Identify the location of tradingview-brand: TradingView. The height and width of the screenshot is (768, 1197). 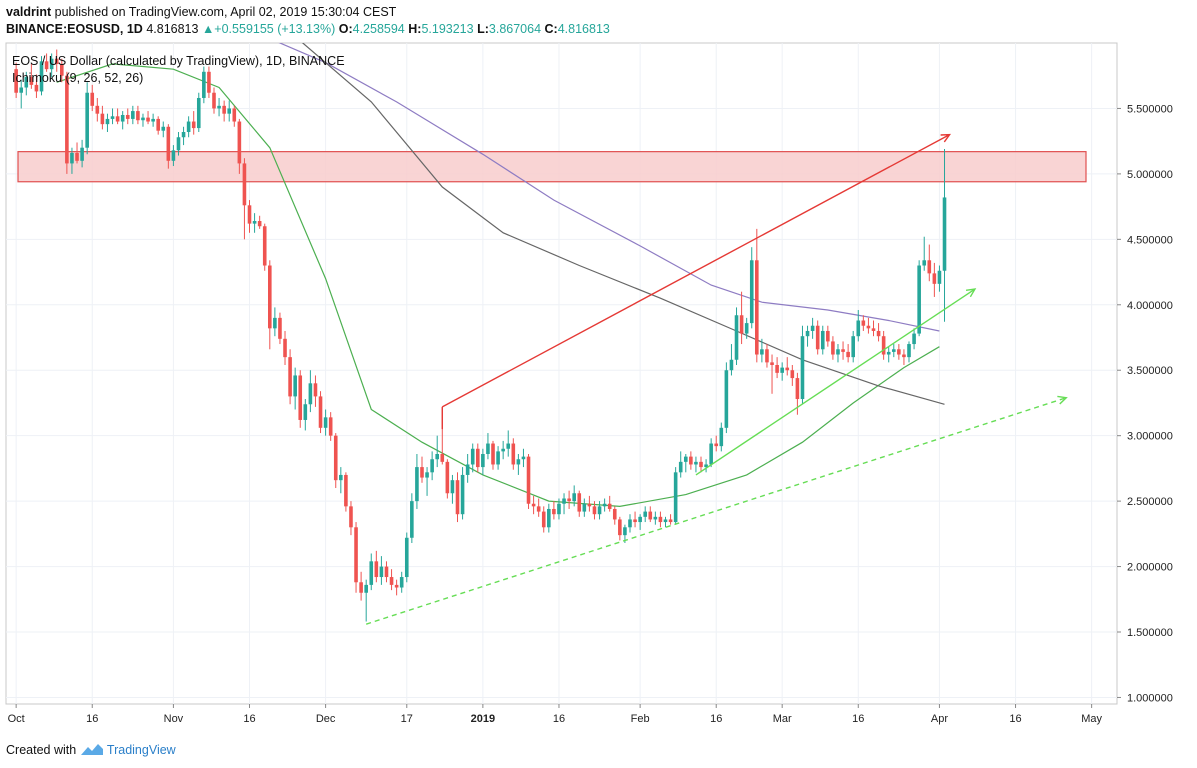
(141, 750).